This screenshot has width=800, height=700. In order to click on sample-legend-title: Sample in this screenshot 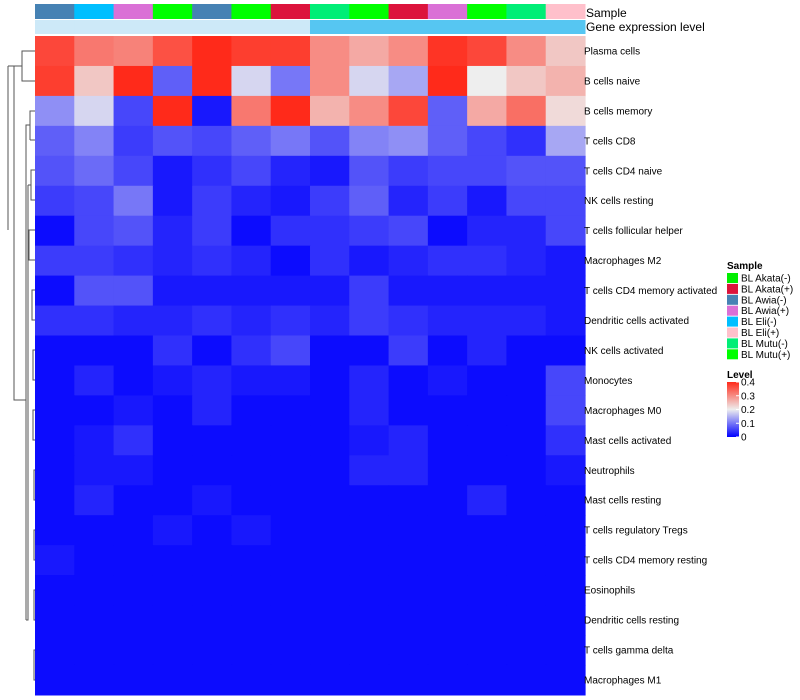, I will do `click(745, 266)`.